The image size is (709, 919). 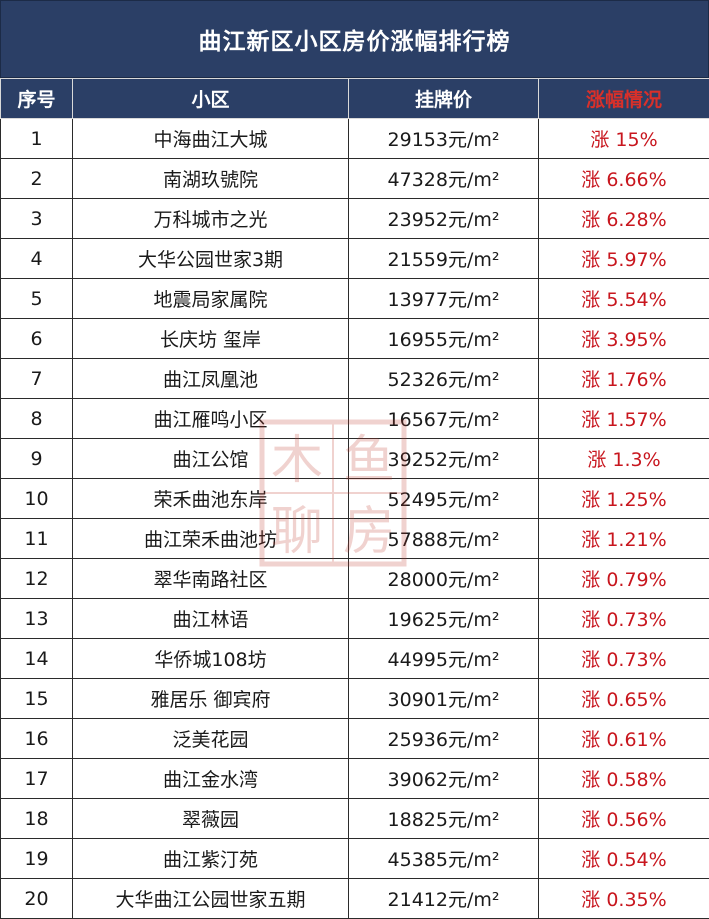 What do you see at coordinates (211, 99) in the screenshot?
I see `header-community: 小区` at bounding box center [211, 99].